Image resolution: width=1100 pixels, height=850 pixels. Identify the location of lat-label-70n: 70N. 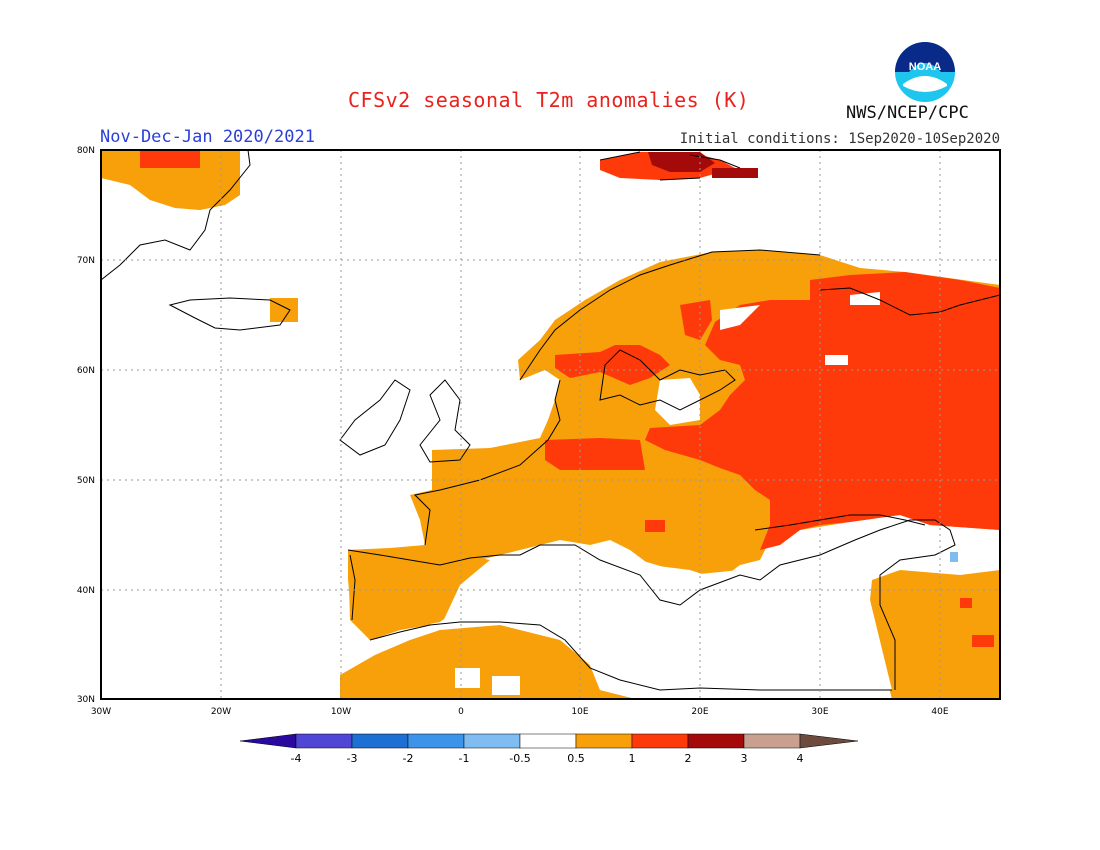
(86, 261).